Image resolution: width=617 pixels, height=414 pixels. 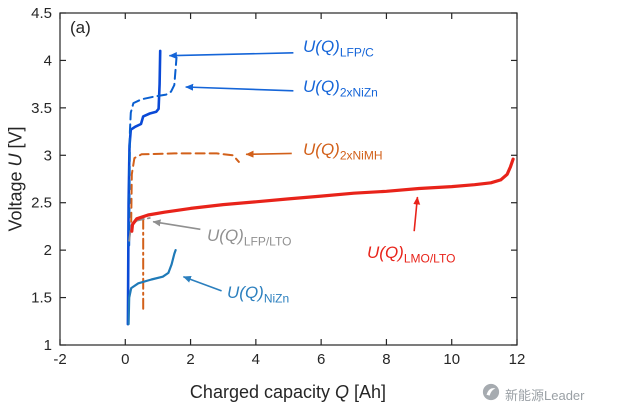 I want to click on curve-label-nizn: U(Q)NiZn, so click(x=258, y=294).